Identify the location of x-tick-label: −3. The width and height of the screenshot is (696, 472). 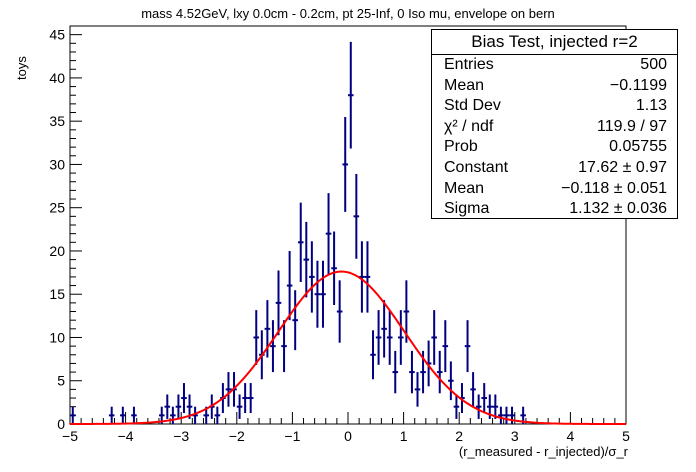
(181, 436).